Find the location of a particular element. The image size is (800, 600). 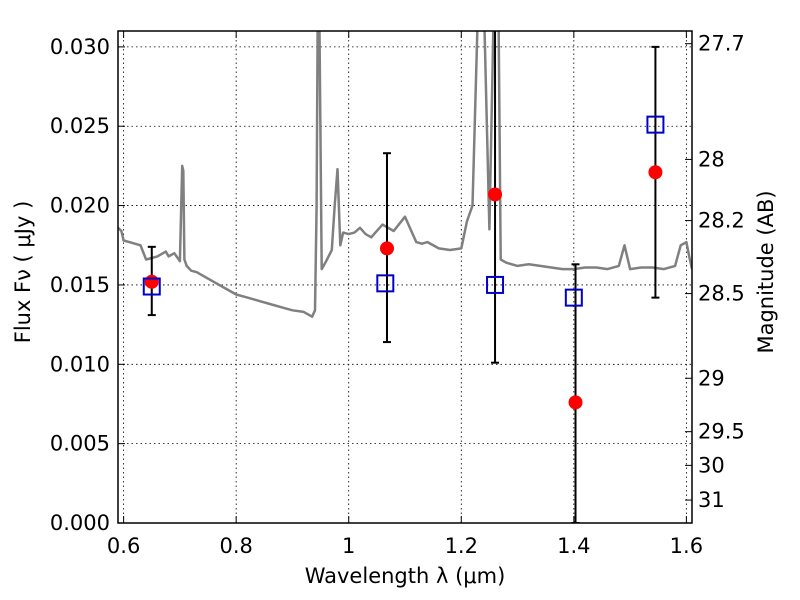

x-tick-label: 1.2 is located at coordinates (461, 546).